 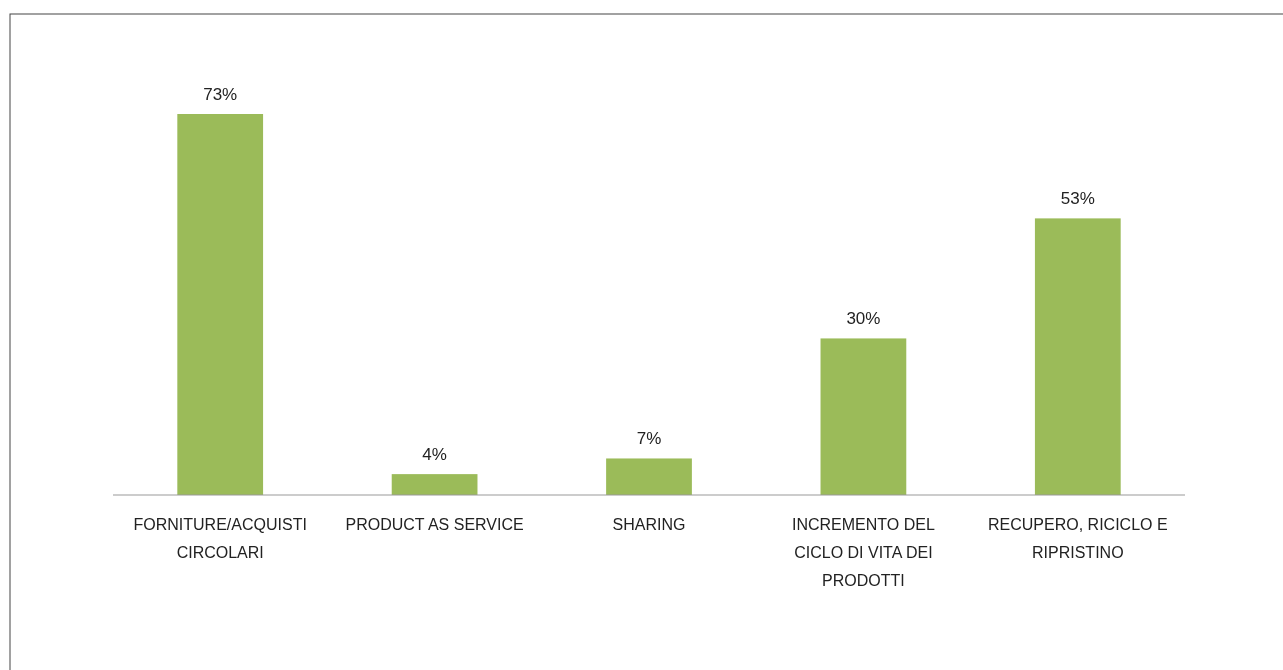 What do you see at coordinates (434, 524) in the screenshot?
I see `x-tick-label: PRODUCT AS SERVICE` at bounding box center [434, 524].